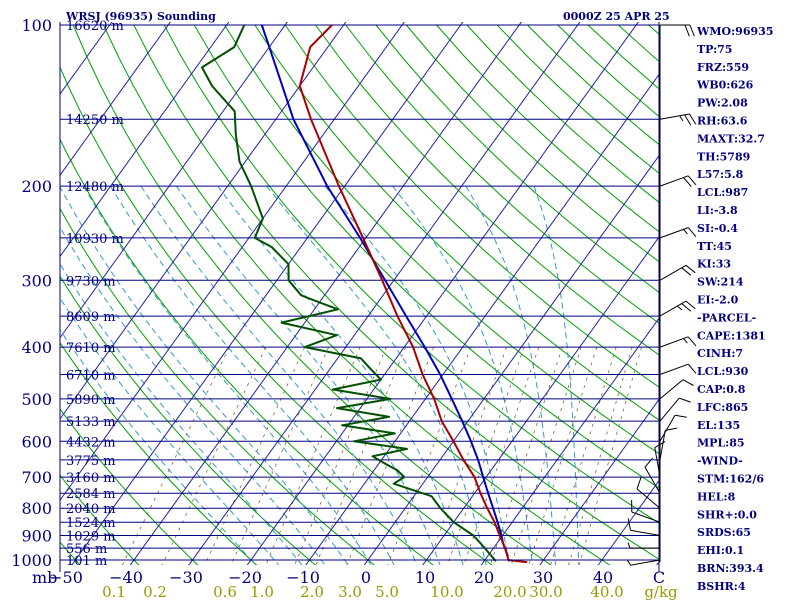 This screenshot has width=800, height=604. I want to click on stability-index: CAP:0.8, so click(721, 389).